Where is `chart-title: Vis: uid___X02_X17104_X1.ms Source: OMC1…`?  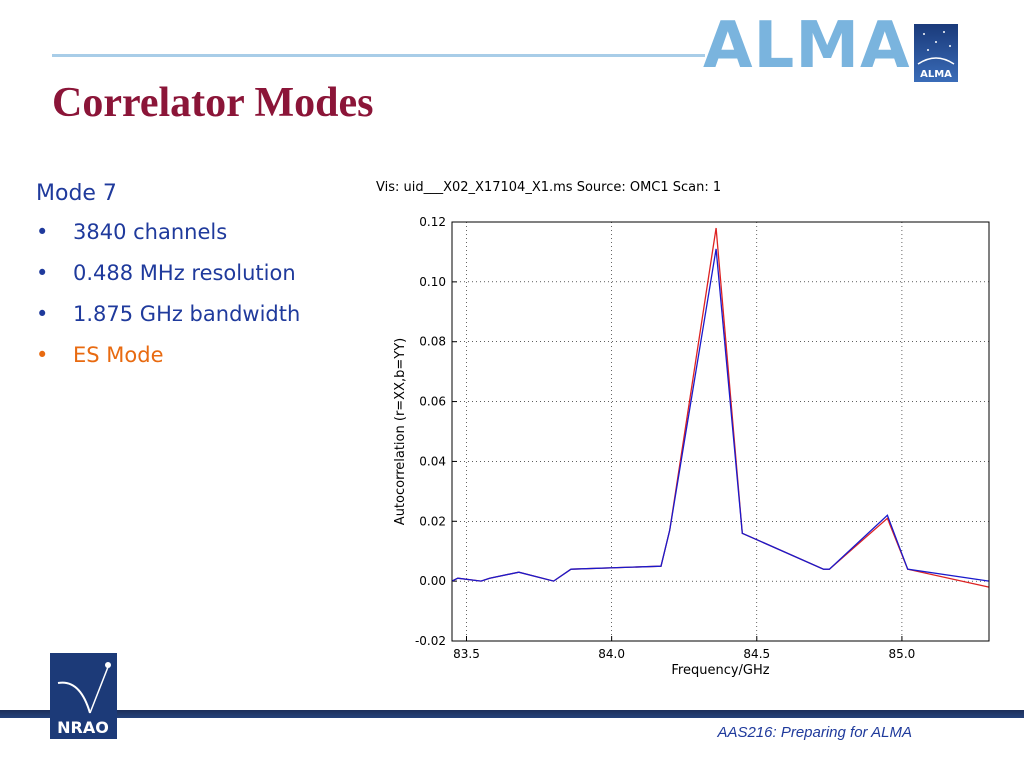
chart-title: Vis: uid___X02_X17104_X1.ms Source: OMC1… is located at coordinates (548, 187).